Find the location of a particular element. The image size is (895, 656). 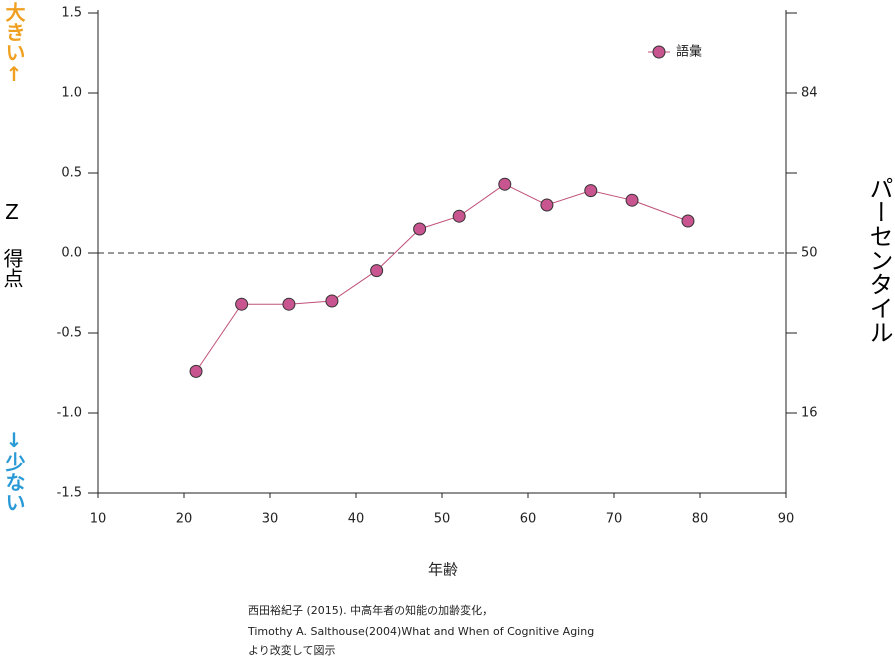

x-tick-label: 80 is located at coordinates (700, 519).